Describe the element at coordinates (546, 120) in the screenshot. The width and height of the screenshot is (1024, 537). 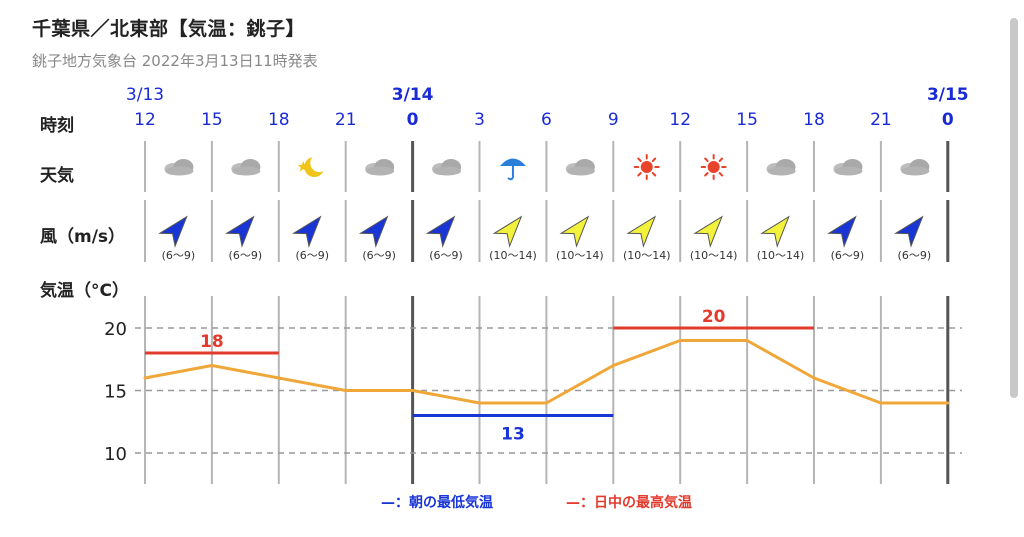
I see `hour-label: 6` at that location.